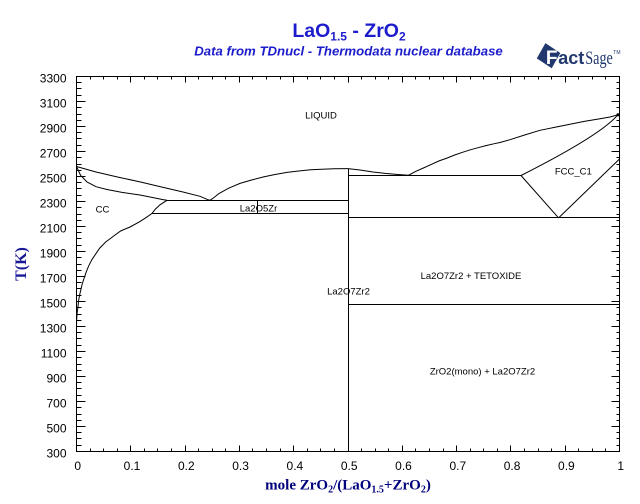 Image resolution: width=640 pixels, height=504 pixels. I want to click on svg-text: 1300, so click(53, 329).